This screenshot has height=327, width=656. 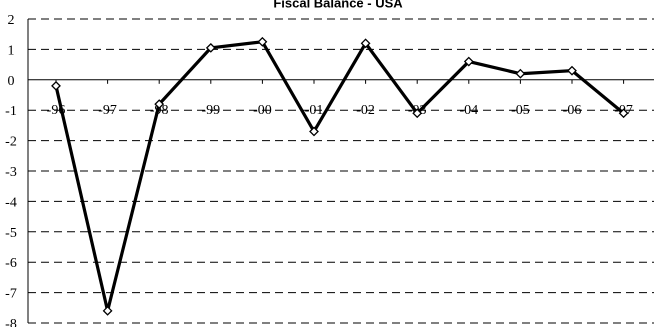 What do you see at coordinates (11, 322) in the screenshot?
I see `y-tick-label: -8` at bounding box center [11, 322].